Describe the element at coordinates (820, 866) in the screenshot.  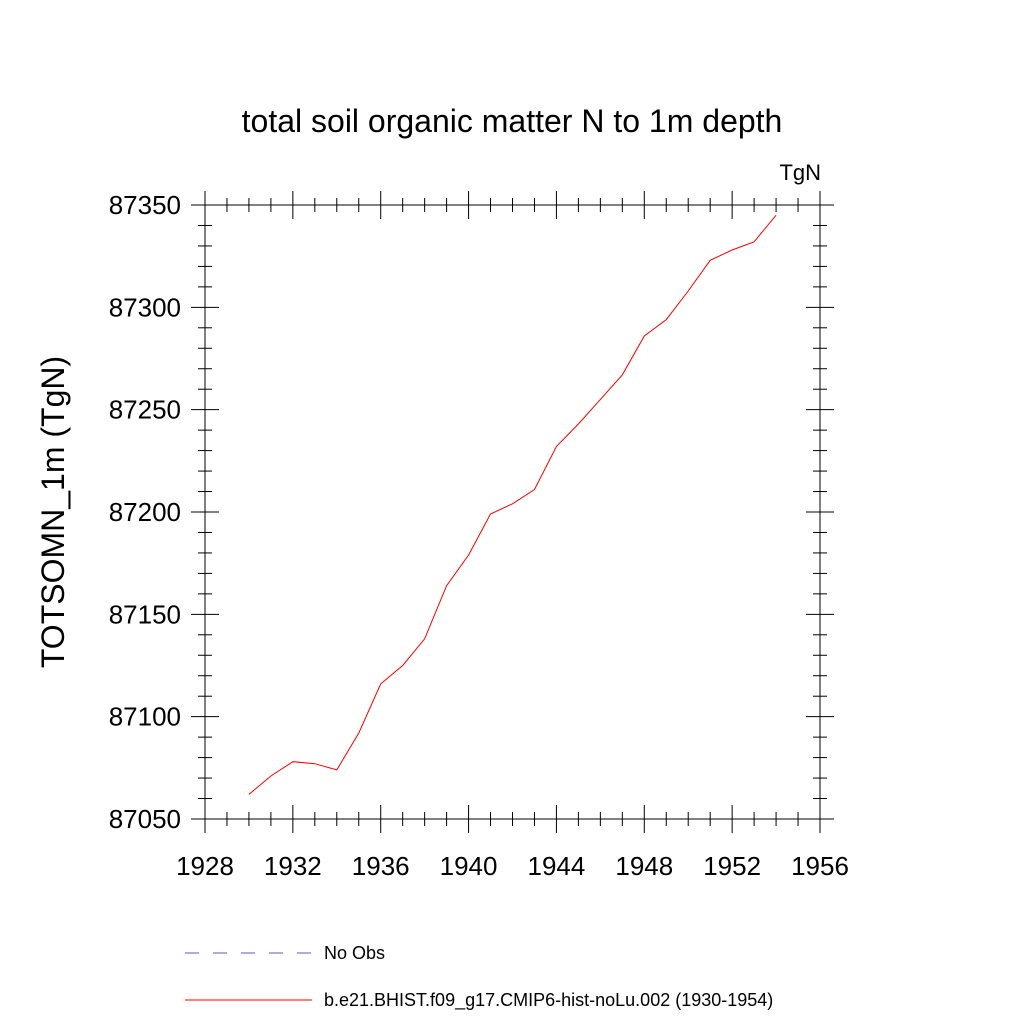
I see `x-tick-label: 1956` at that location.